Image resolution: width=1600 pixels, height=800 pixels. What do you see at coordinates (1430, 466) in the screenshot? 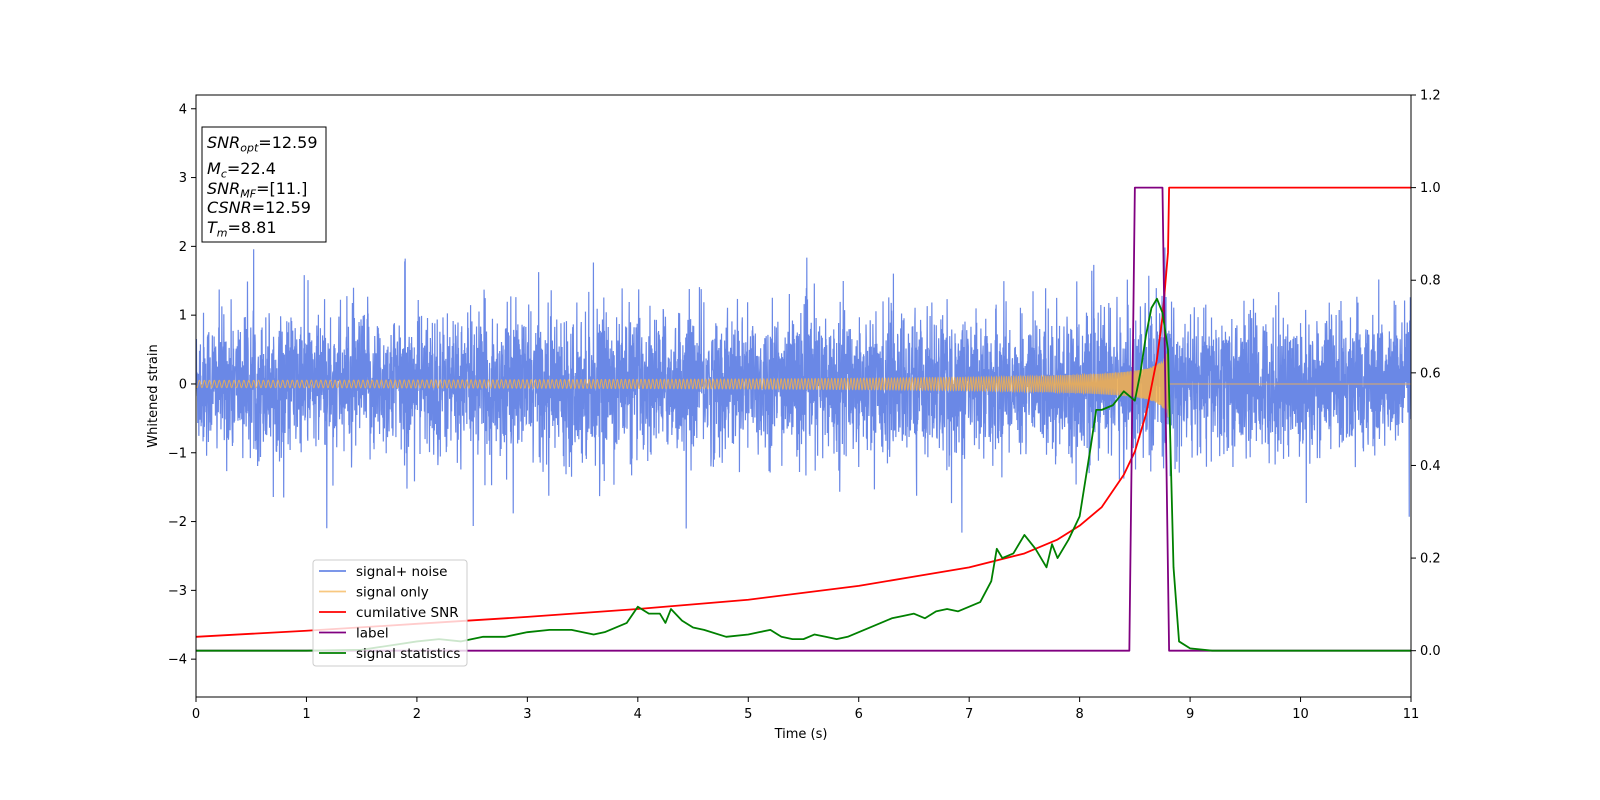
I see `y-right-tick-label: 0.4` at bounding box center [1430, 466].